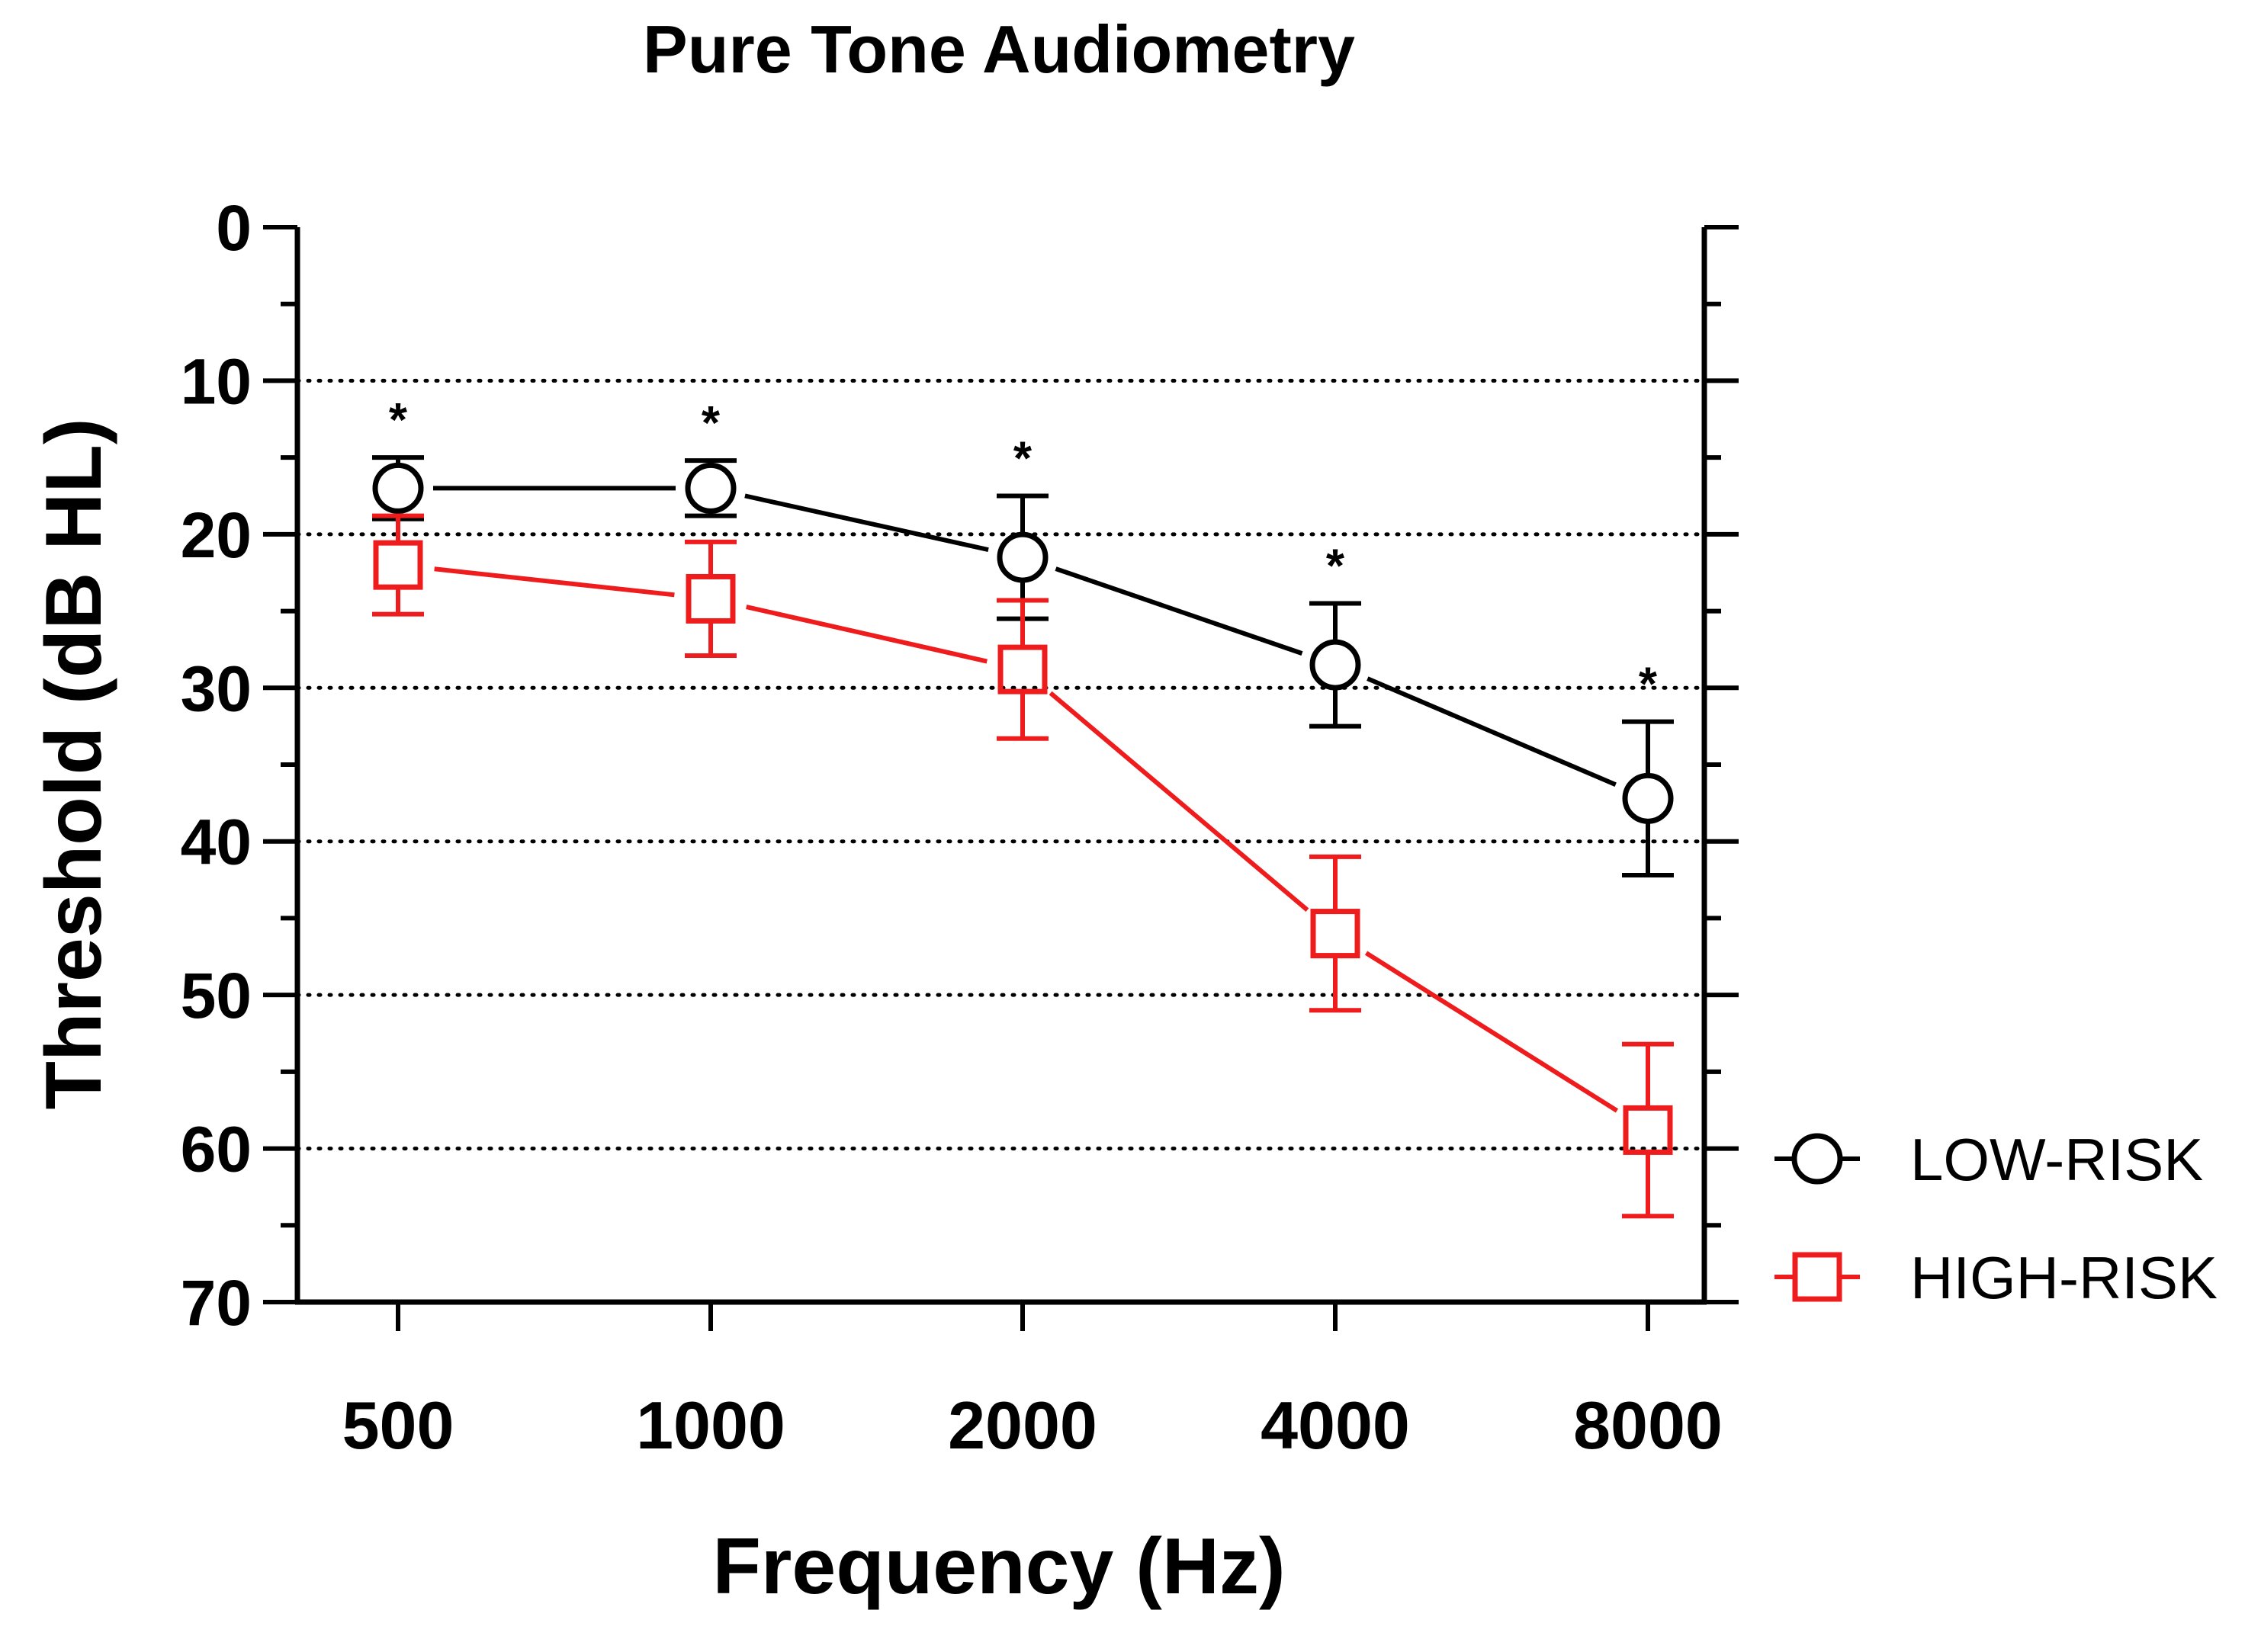  Describe the element at coordinates (710, 1425) in the screenshot. I see `x-tick-label: 1000` at that location.